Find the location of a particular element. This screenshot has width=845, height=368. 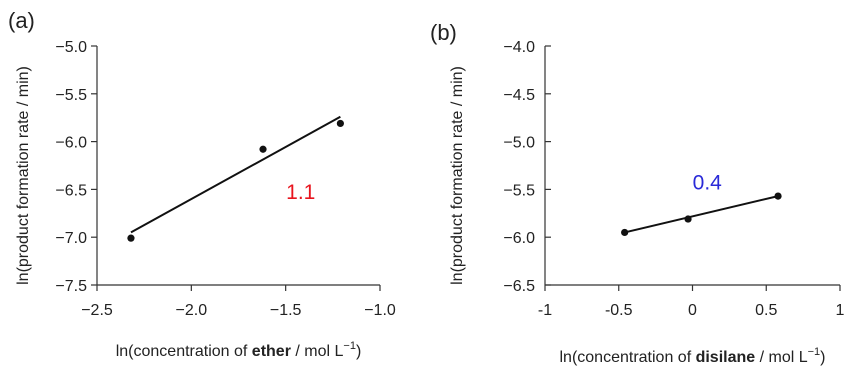

y-tick-label-a-0: −5.0 is located at coordinates (71, 47).